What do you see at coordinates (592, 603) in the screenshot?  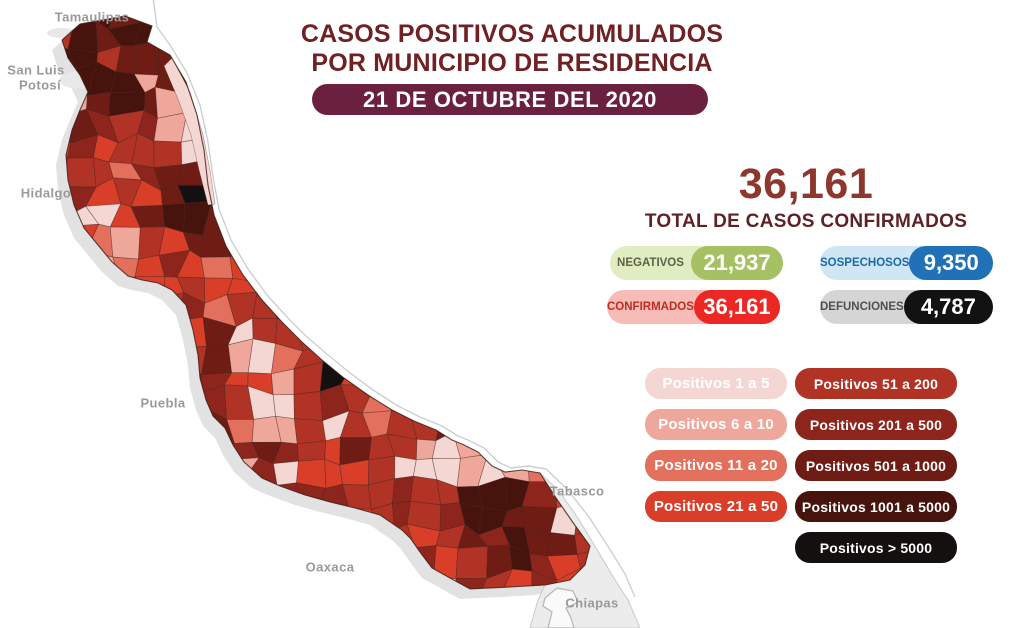 I see `state-label-chiapas: Chiapas` at bounding box center [592, 603].